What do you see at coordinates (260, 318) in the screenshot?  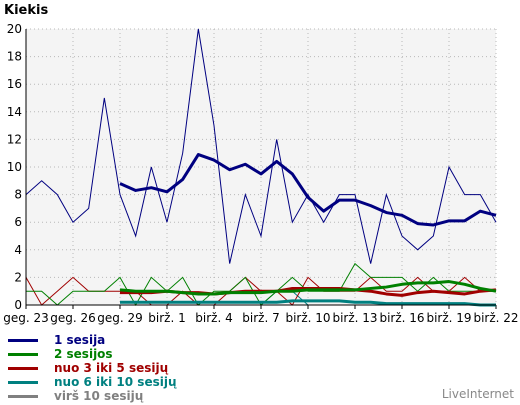 I see `x-tick-label: birž. 7` at bounding box center [260, 318].